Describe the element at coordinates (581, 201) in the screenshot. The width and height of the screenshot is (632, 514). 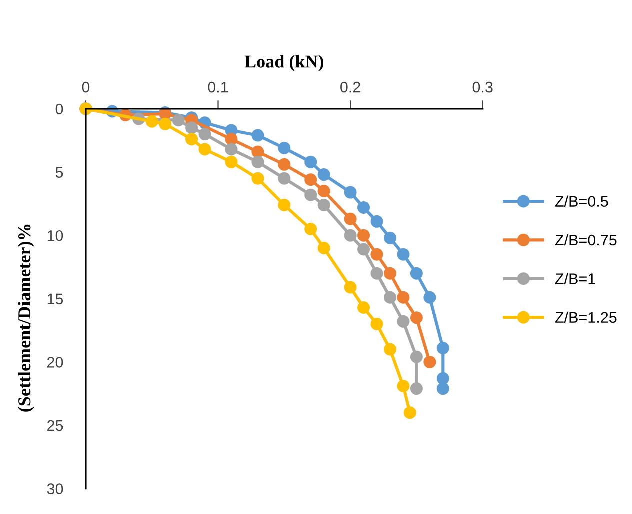
I see `legend-label: Z/B=0.5` at that location.